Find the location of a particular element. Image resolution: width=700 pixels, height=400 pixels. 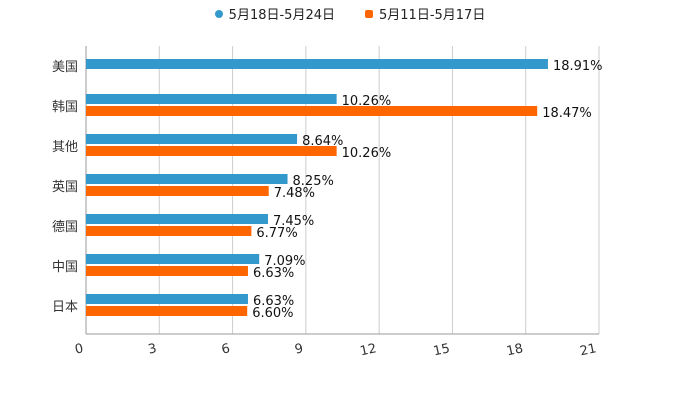

data-label-series-1: 6.63% is located at coordinates (273, 301).